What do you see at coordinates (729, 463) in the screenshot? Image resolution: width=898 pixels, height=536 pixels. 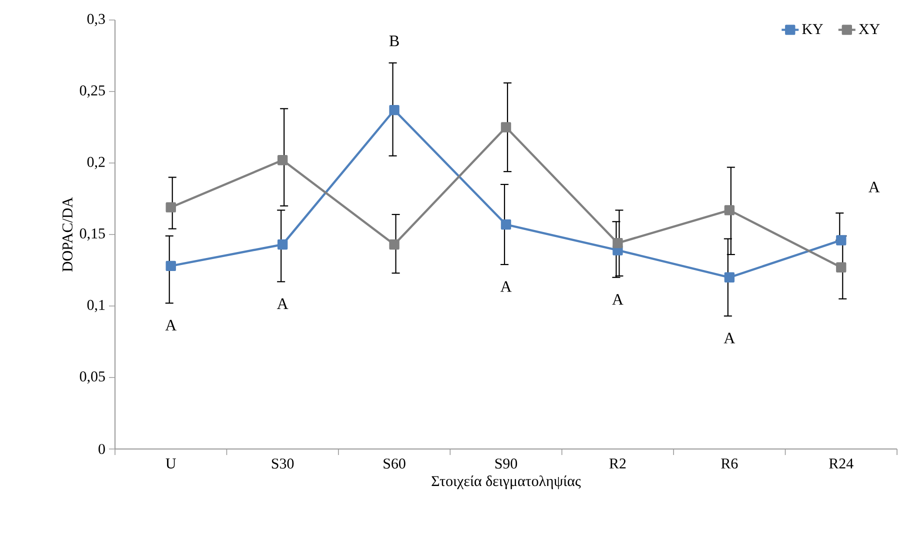 I see `x-tick-label: R6` at bounding box center [729, 463].